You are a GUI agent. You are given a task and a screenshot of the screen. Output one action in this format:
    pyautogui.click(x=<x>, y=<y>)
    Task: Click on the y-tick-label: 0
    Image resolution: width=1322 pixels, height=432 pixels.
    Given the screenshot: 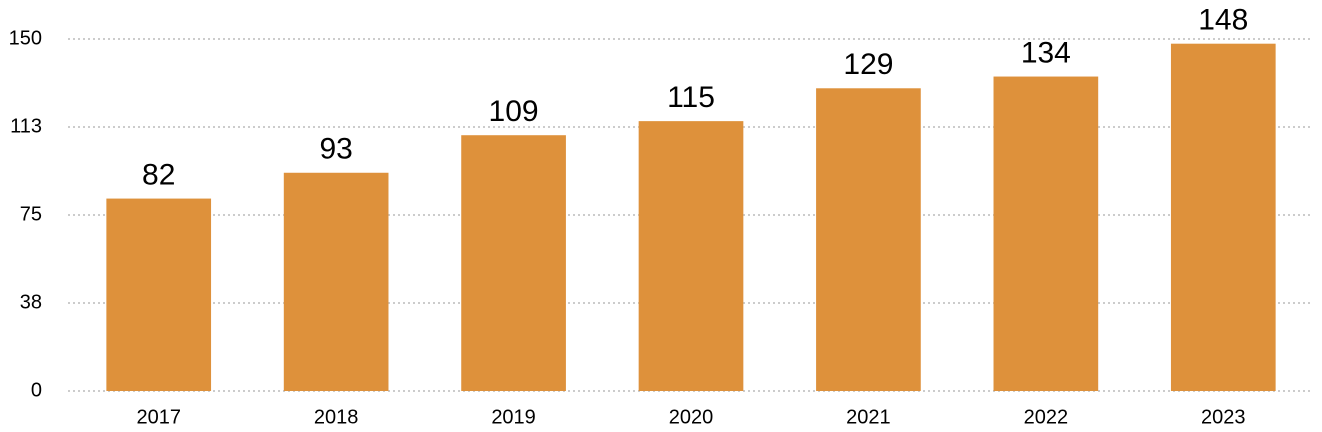 What is the action you would take?
    pyautogui.click(x=36, y=390)
    